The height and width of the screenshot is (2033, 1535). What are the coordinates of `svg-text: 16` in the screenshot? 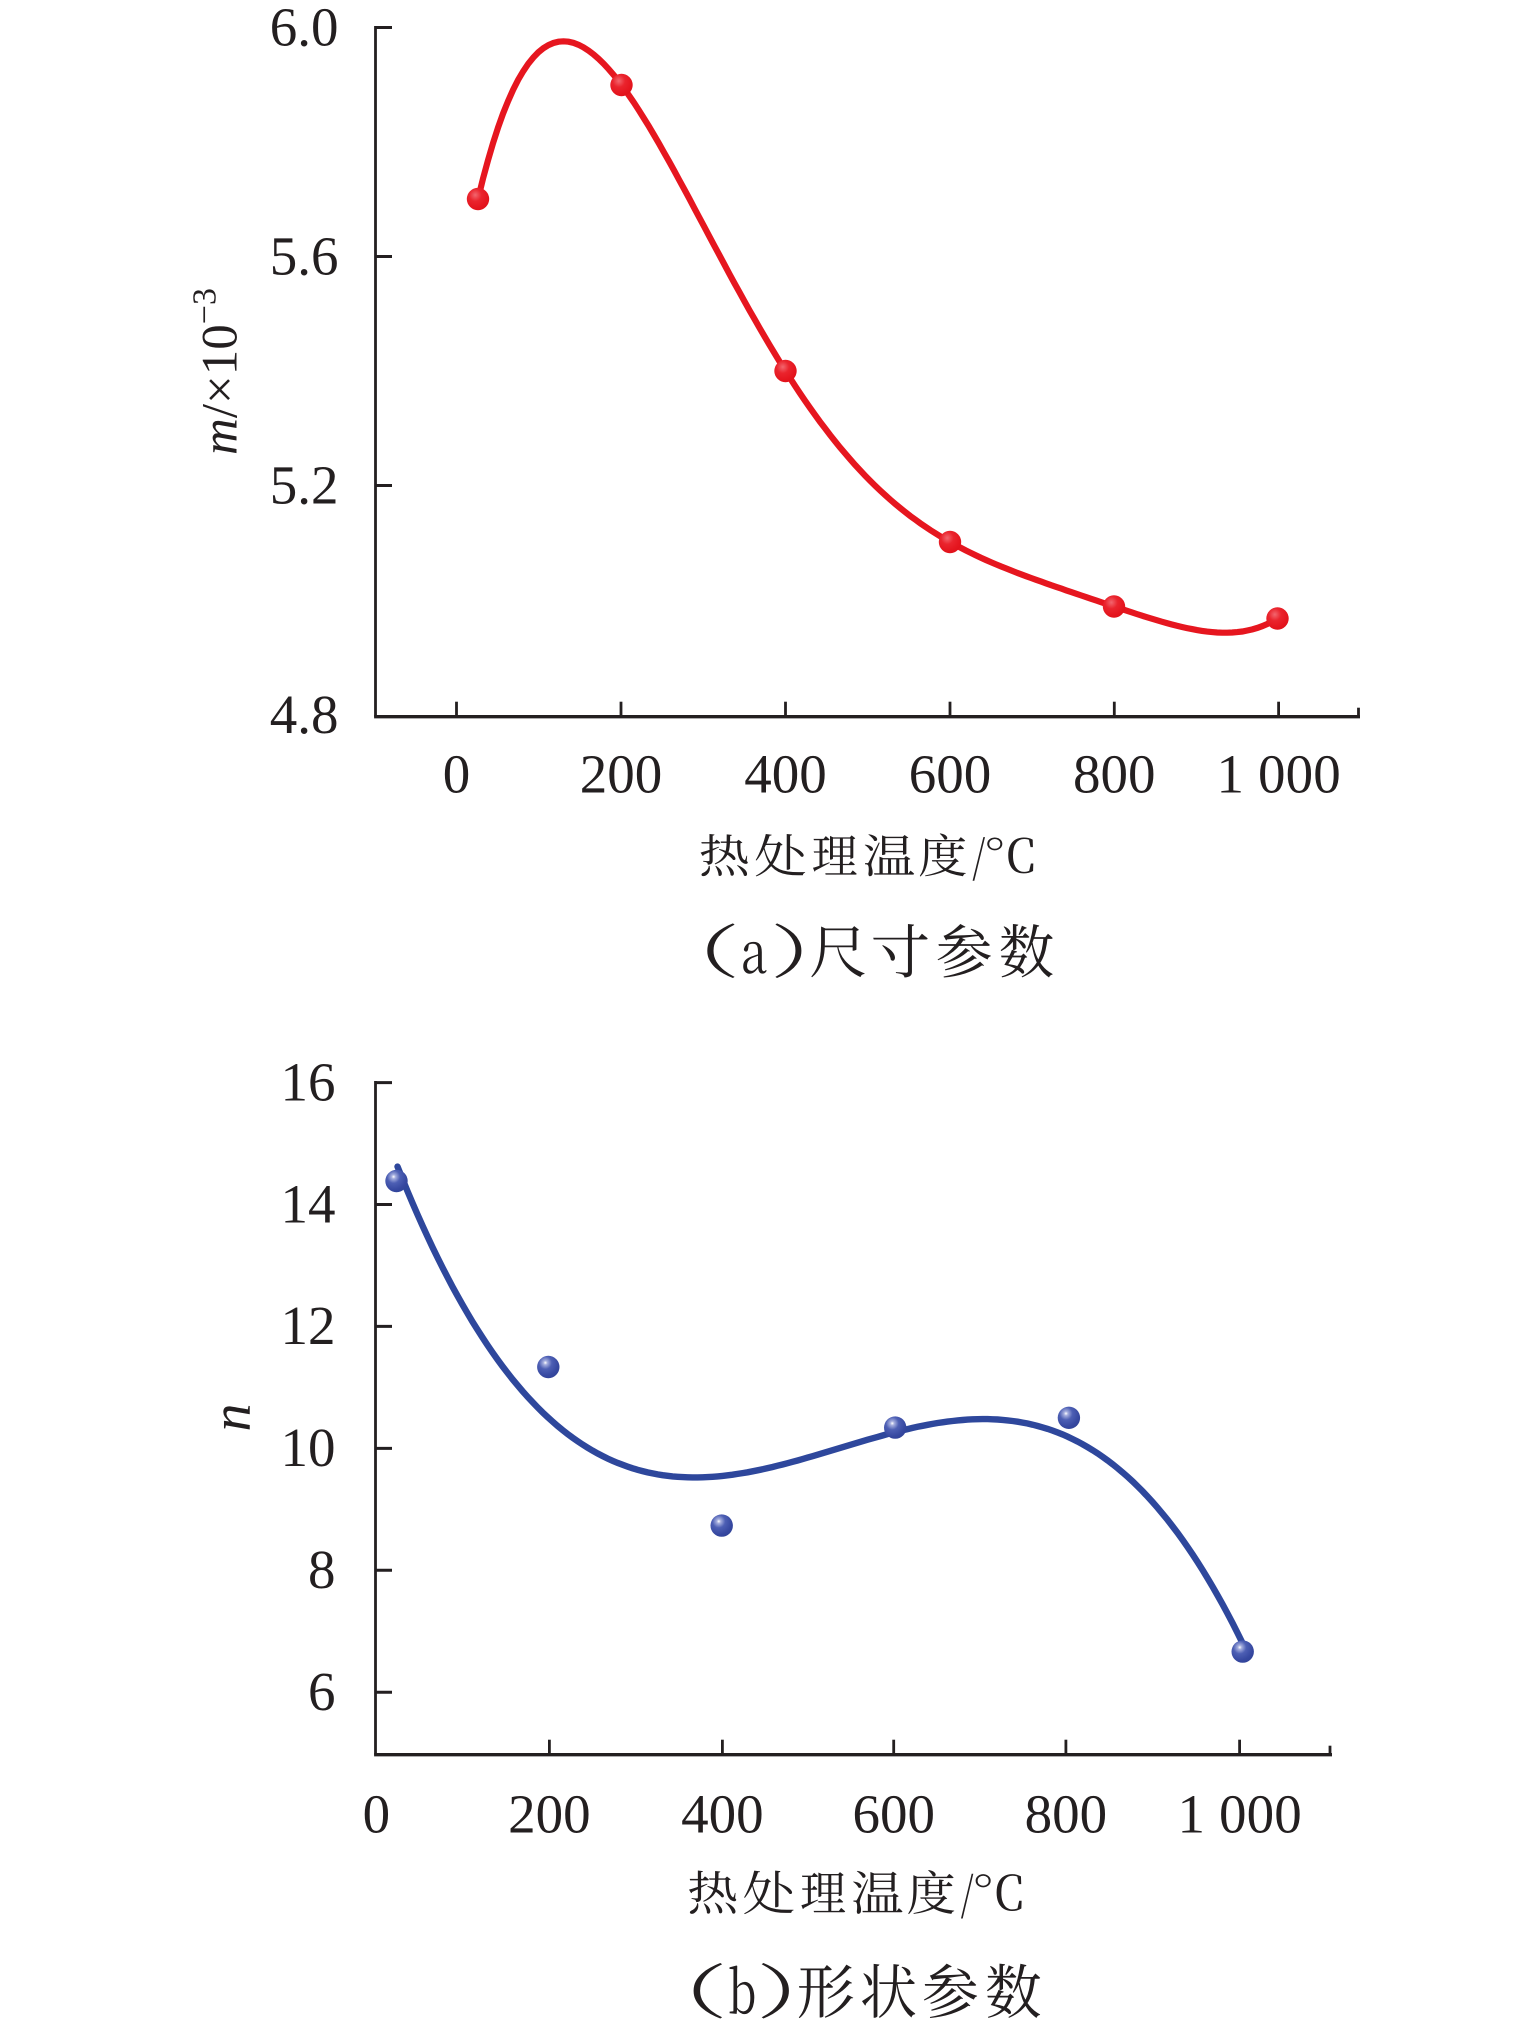 It's located at (308, 1081).